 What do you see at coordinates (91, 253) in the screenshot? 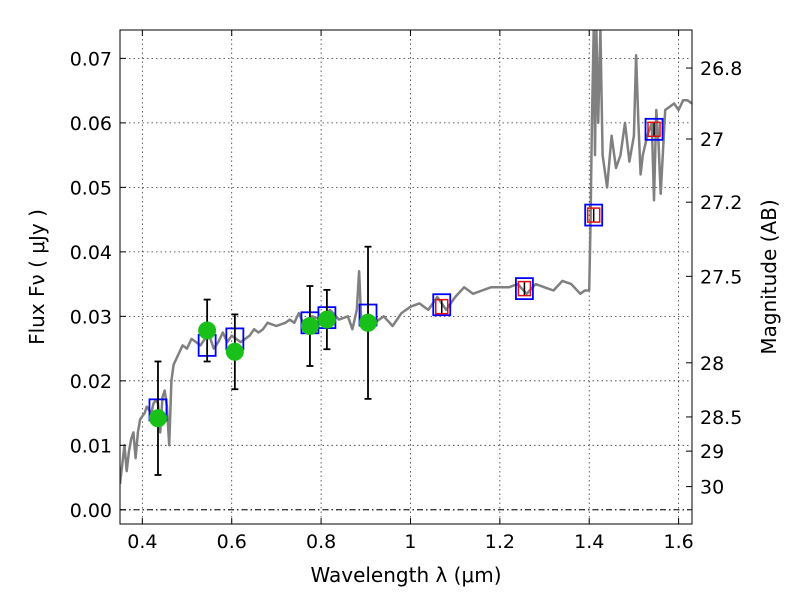
I see `y-tick-label: 0.04` at bounding box center [91, 253].